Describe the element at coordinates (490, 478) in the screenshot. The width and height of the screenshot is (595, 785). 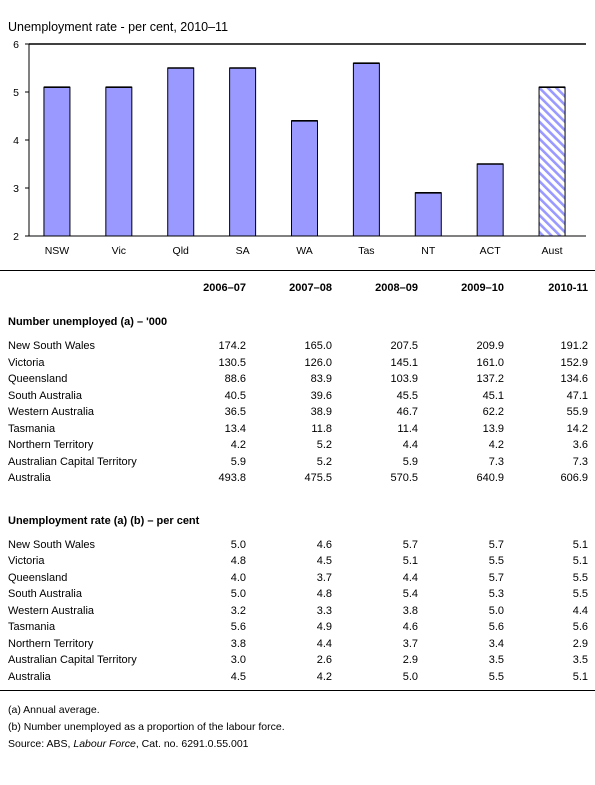
I see `table-cell: 640.9` at that location.